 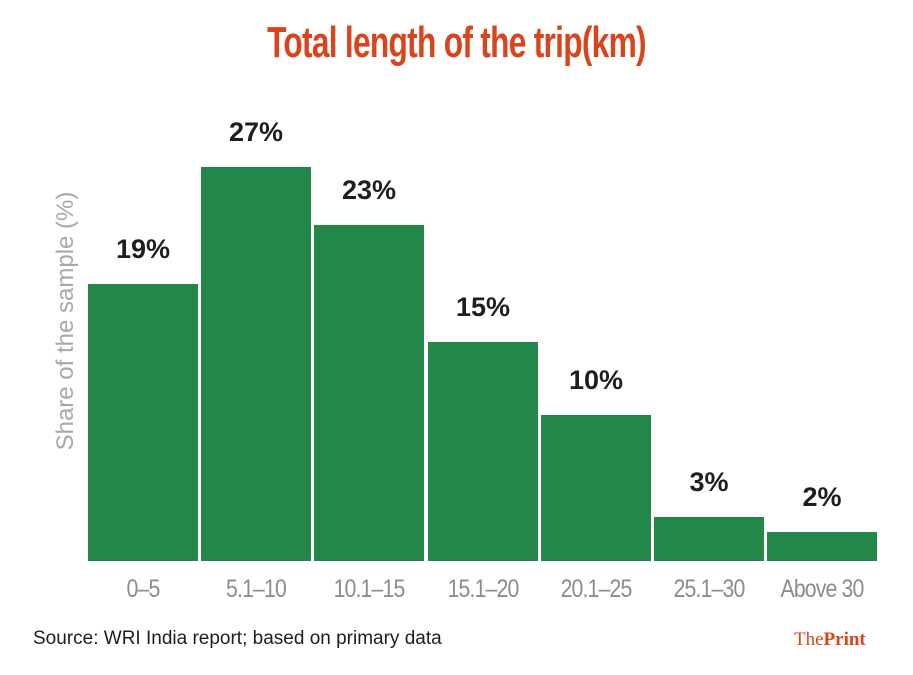 I want to click on x-tick-label: 0–5, so click(x=143, y=589).